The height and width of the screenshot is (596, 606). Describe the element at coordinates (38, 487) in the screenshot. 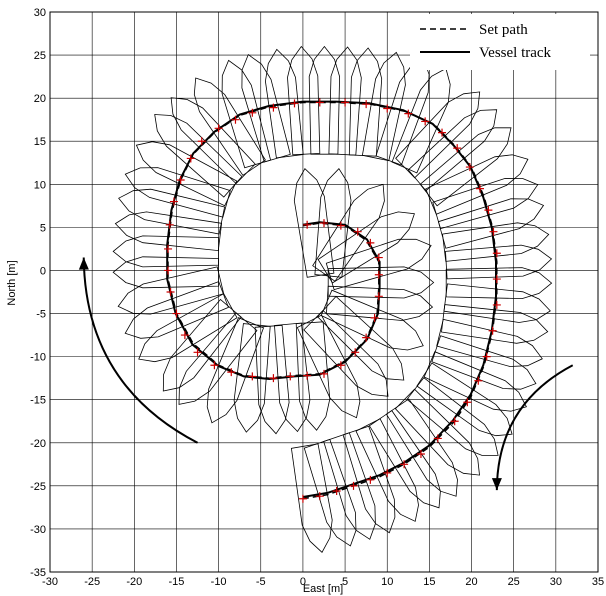

I see `y-tick-label: -25` at that location.